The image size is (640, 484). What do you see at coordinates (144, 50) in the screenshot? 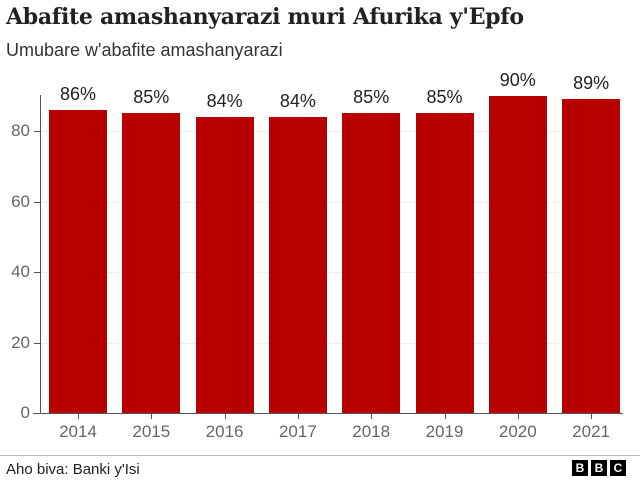
I see `chart-subtitle: Umubare w'abafite amashanyarazi` at bounding box center [144, 50].